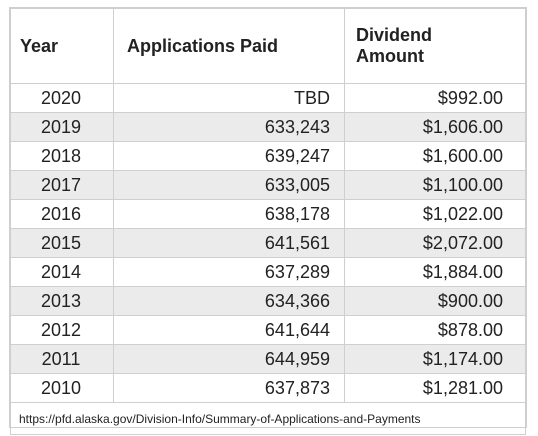 This screenshot has height=436, width=538. Describe the element at coordinates (435, 243) in the screenshot. I see `cell-dividend-amount: $2,072.00` at that location.